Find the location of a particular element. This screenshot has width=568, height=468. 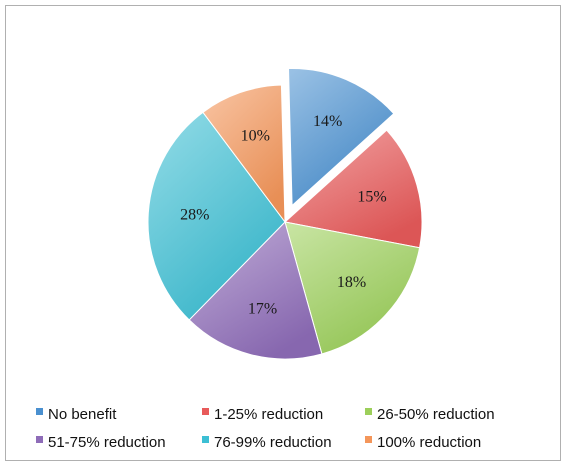

data-label: 18% is located at coordinates (351, 282).